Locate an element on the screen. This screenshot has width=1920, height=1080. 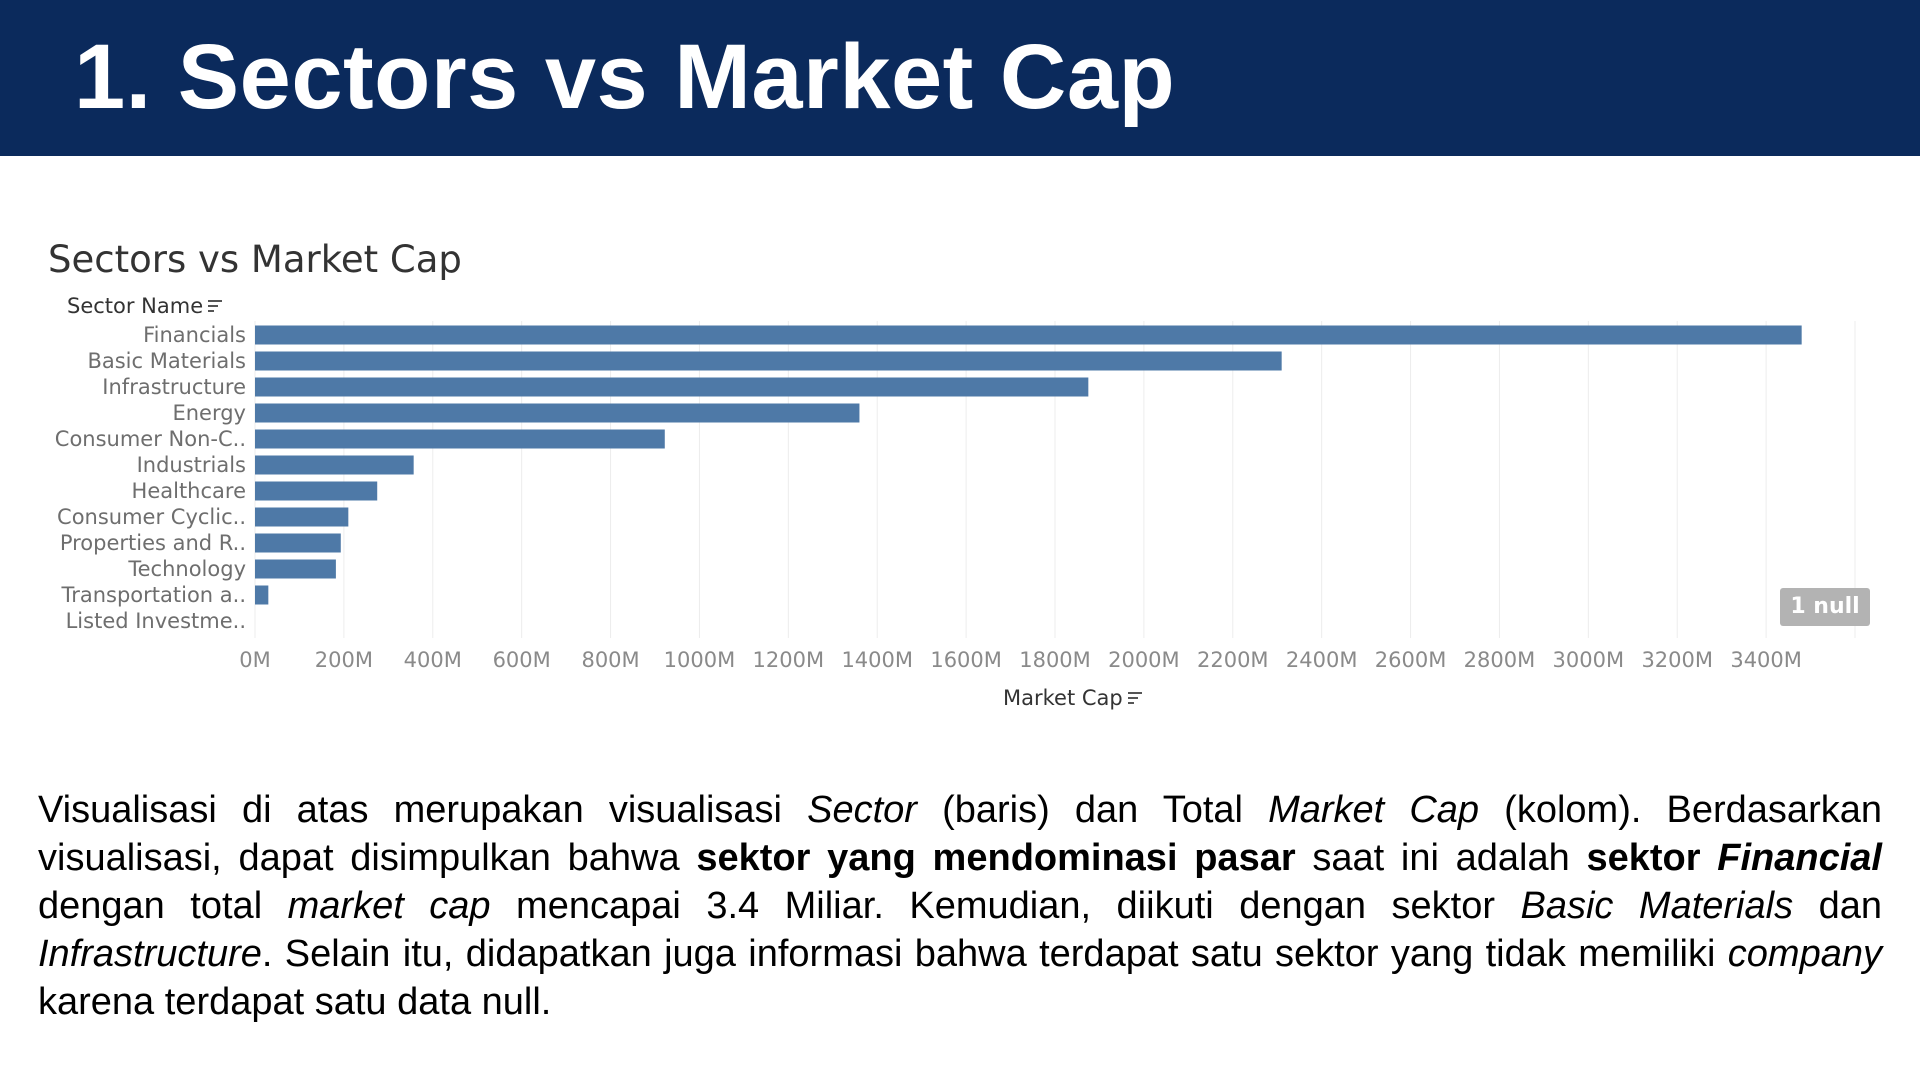
y-axis-header: Sector Name is located at coordinates (145, 306).